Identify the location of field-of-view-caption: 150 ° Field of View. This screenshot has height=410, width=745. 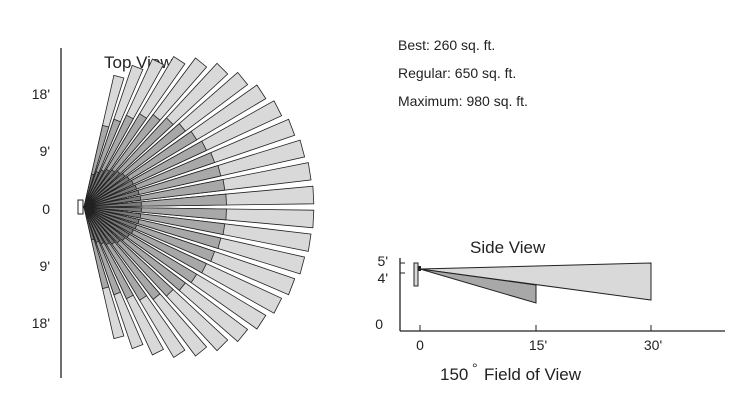
(511, 372).